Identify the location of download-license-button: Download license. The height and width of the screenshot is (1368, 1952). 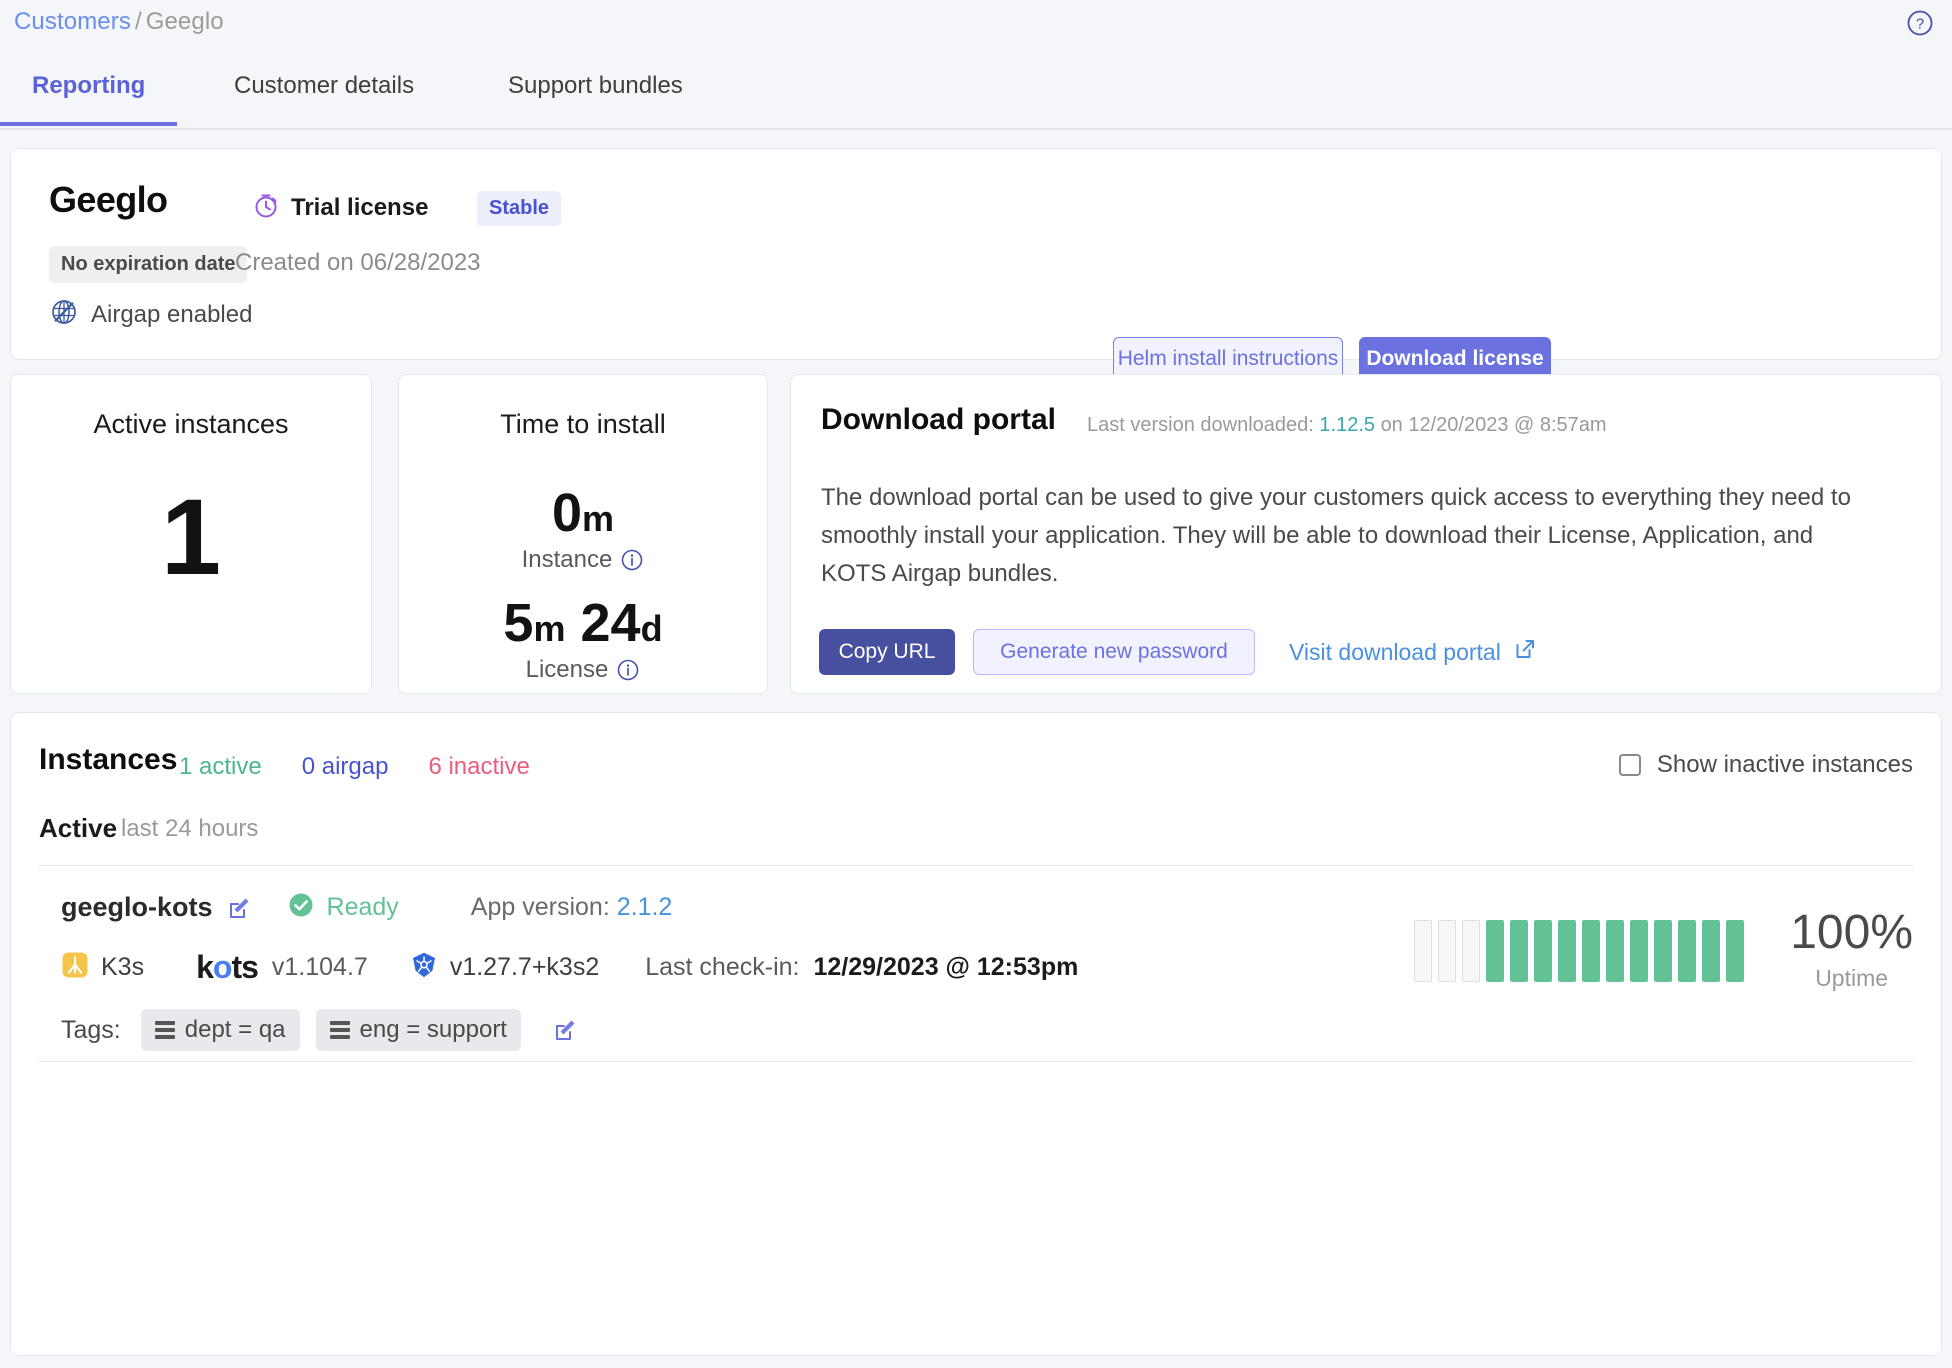
(1455, 359).